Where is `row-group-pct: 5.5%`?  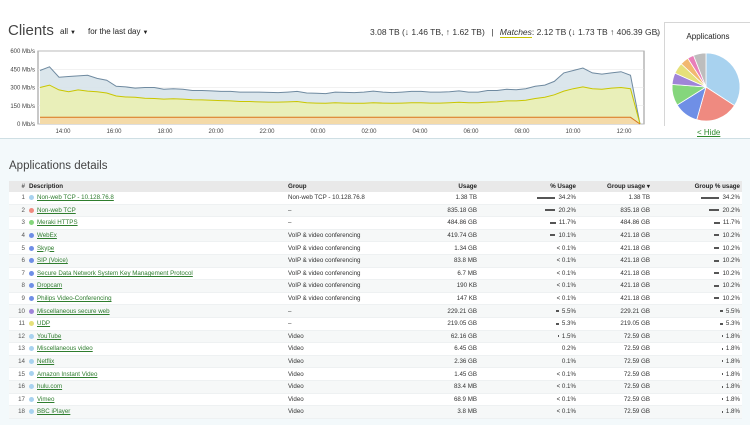
row-group-pct: 5.5% is located at coordinates (697, 311).